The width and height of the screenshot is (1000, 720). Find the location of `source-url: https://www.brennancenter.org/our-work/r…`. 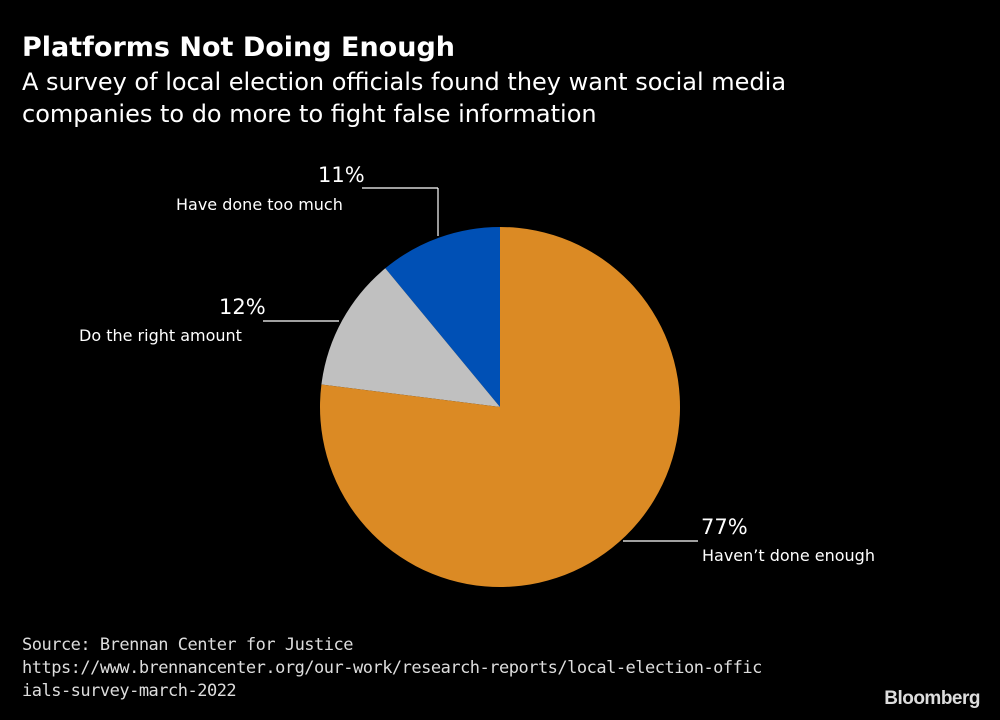

source-url: https://www.brennancenter.org/our-work/r… is located at coordinates (392, 679).